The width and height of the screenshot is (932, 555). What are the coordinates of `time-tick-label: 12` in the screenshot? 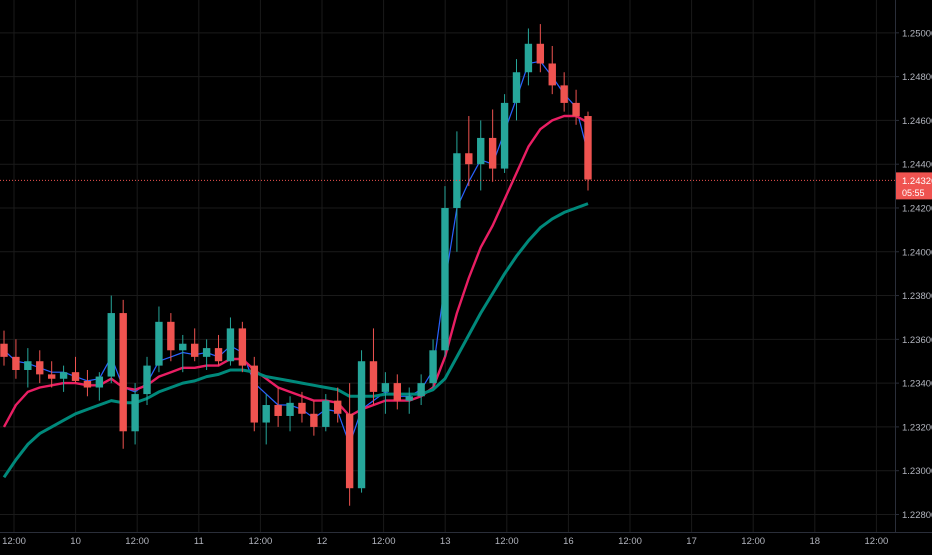 It's located at (322, 541).